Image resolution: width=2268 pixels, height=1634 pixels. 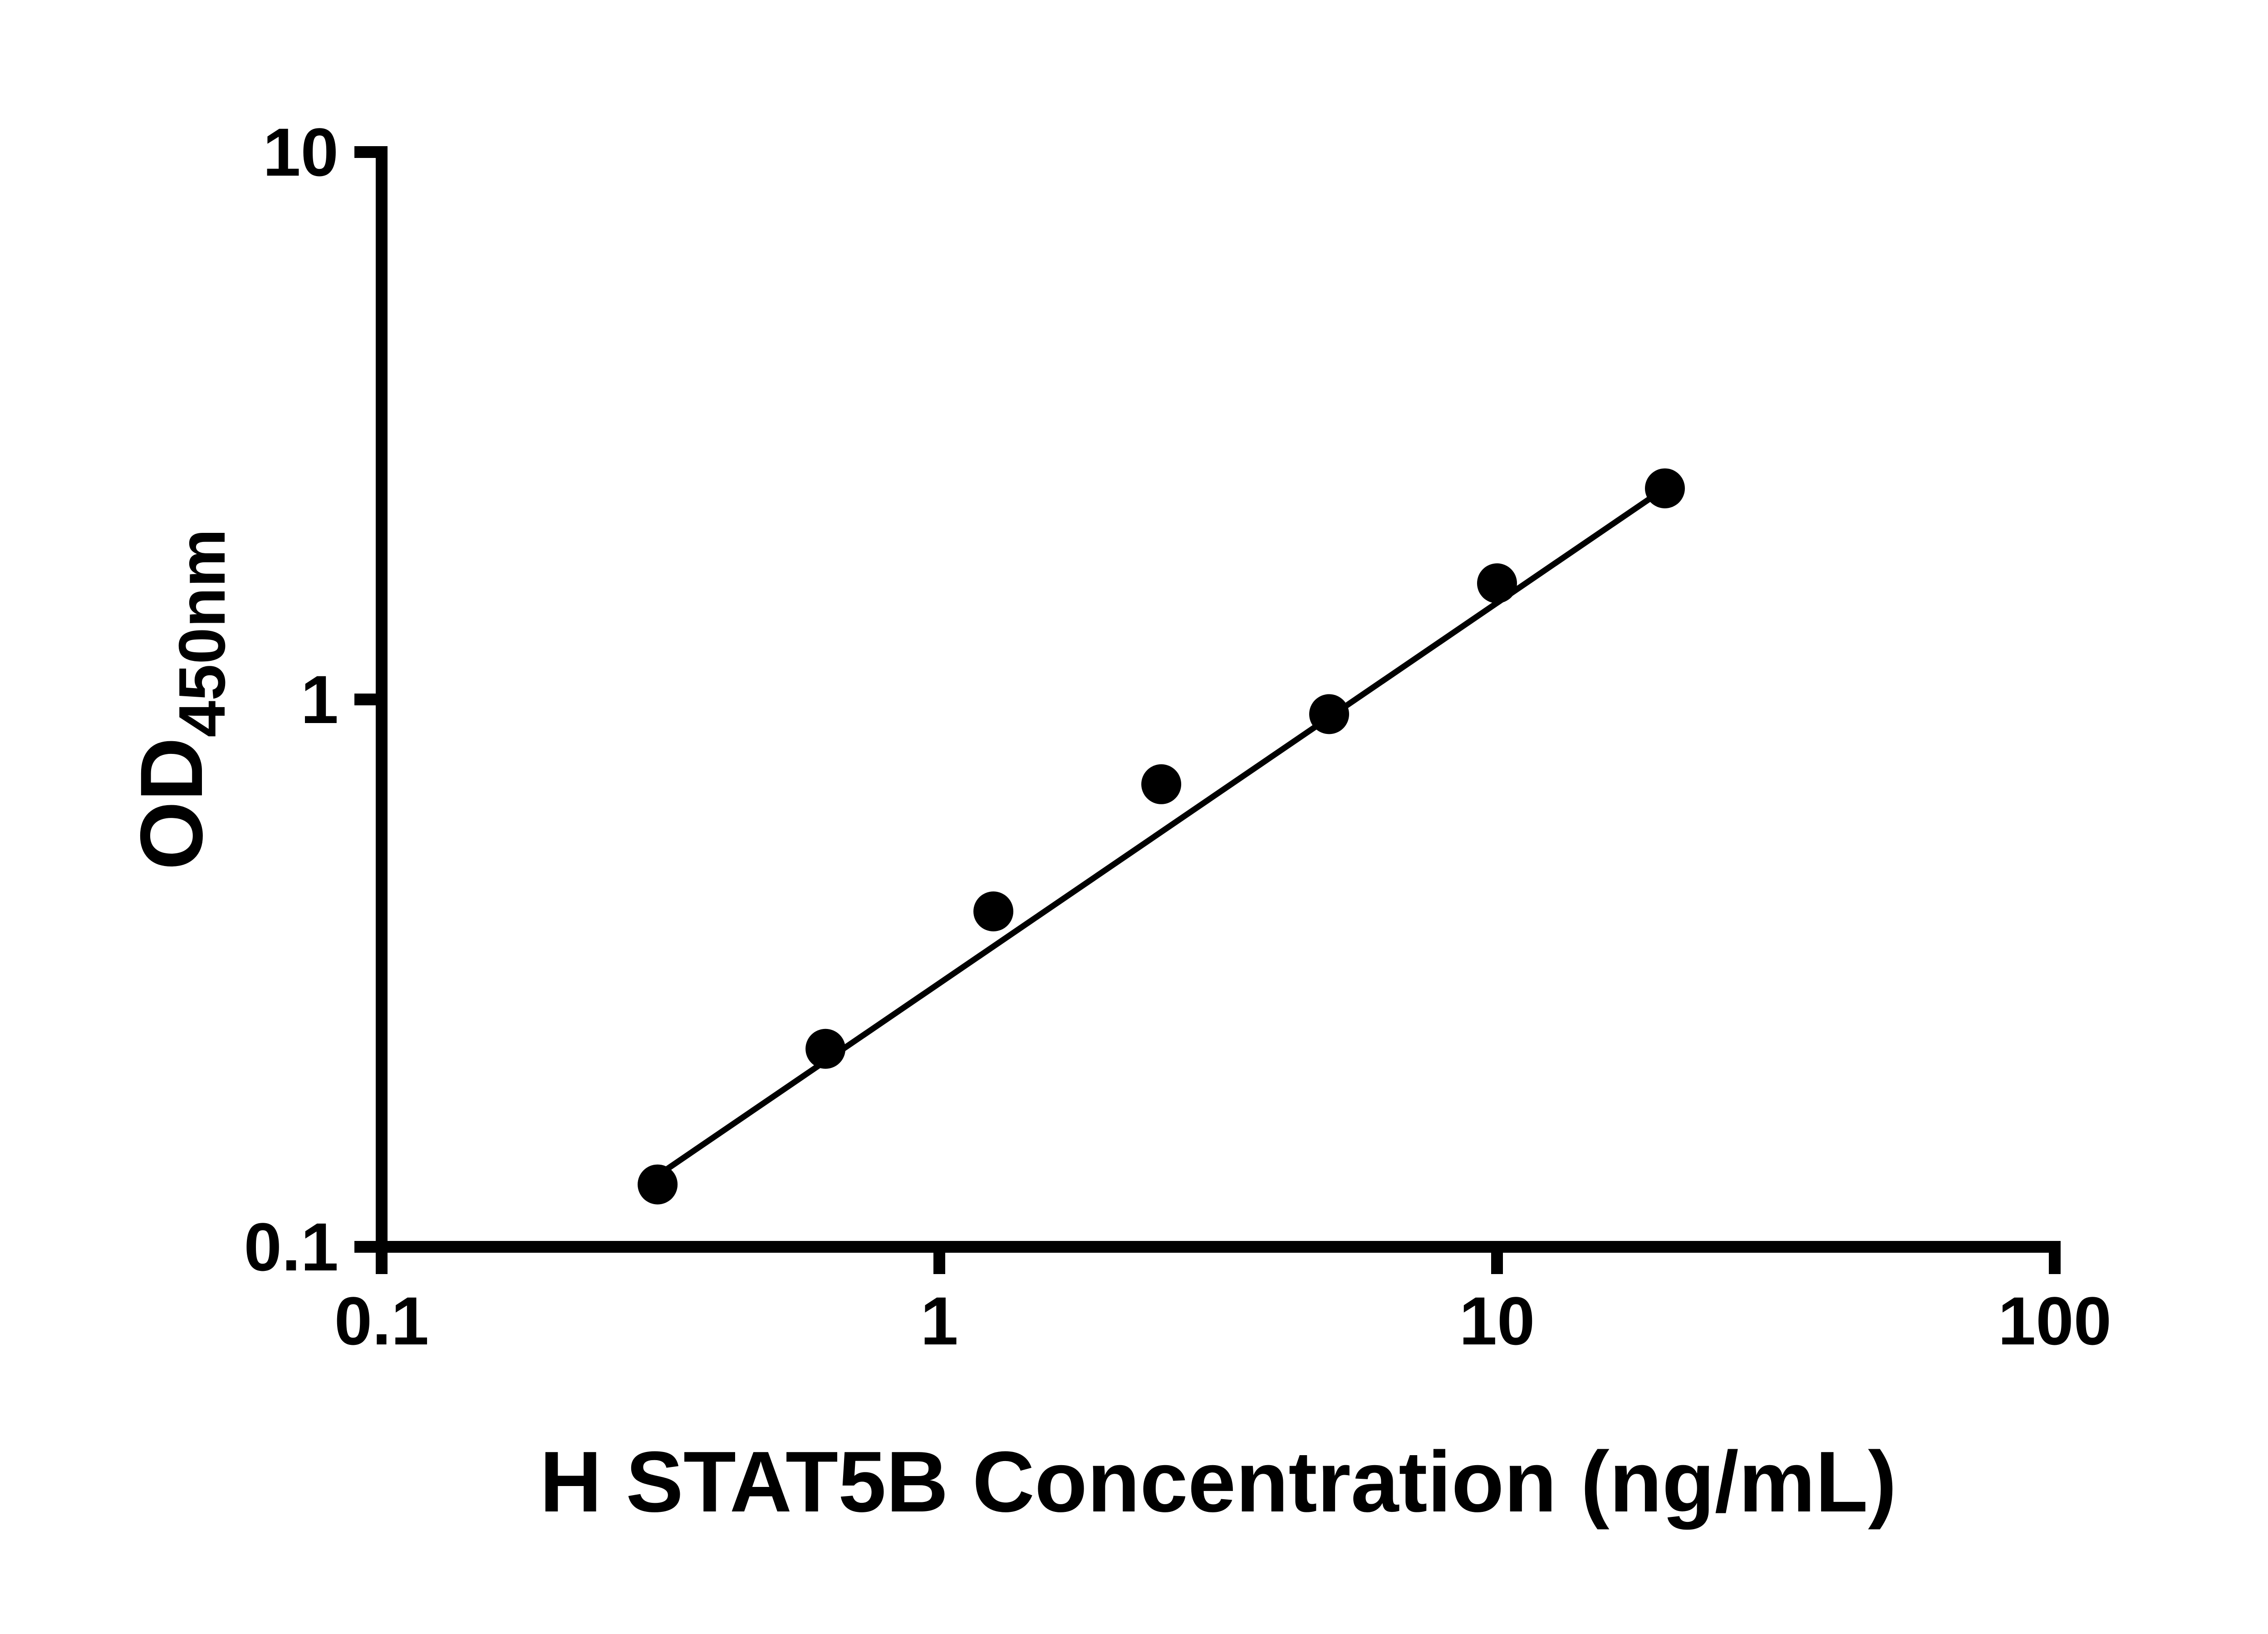 I want to click on y-tick-label: 0.1, so click(x=291, y=1247).